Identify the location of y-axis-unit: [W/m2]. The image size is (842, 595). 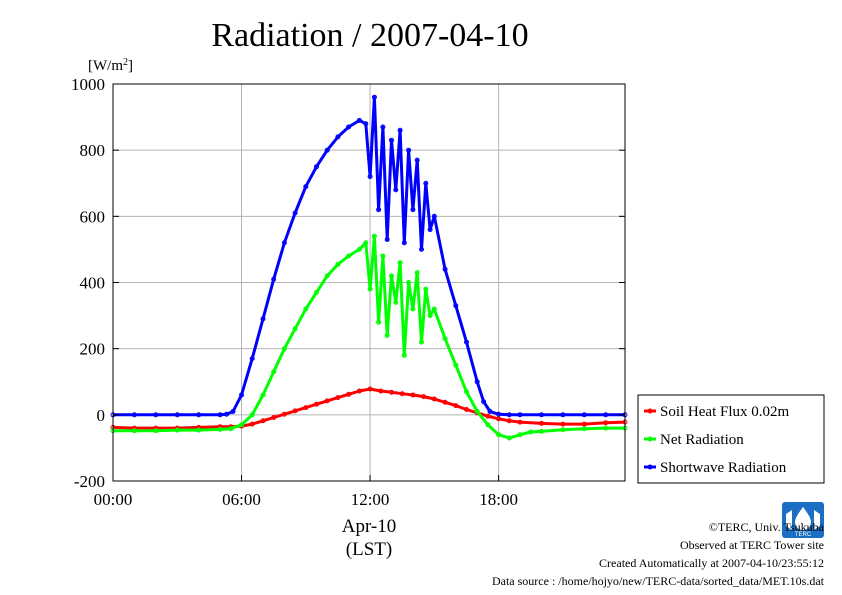
(110, 65).